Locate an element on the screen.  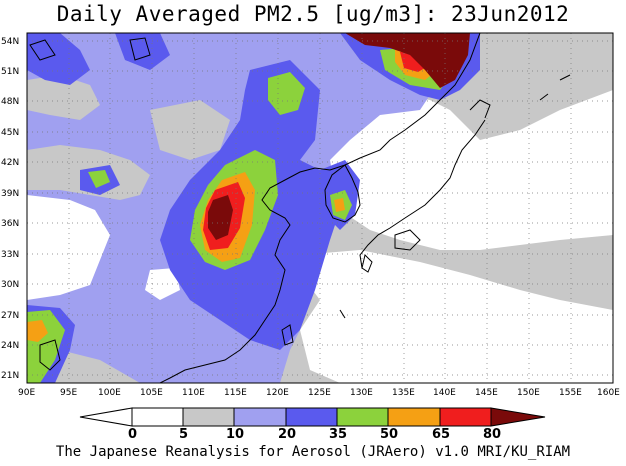
colorbar-labels: 0 5 10 20 35 50 65 80 is located at coordinates (314, 434).